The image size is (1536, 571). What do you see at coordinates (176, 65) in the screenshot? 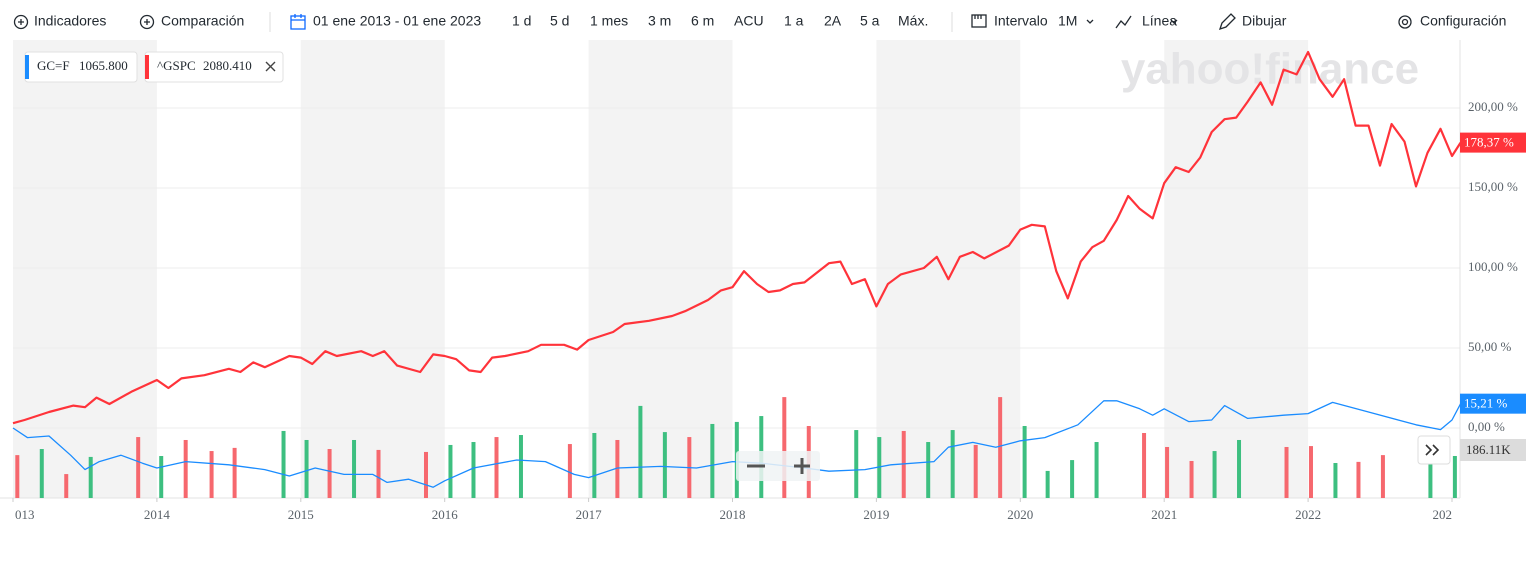
I see `legend-name: ^GSPC` at bounding box center [176, 65].